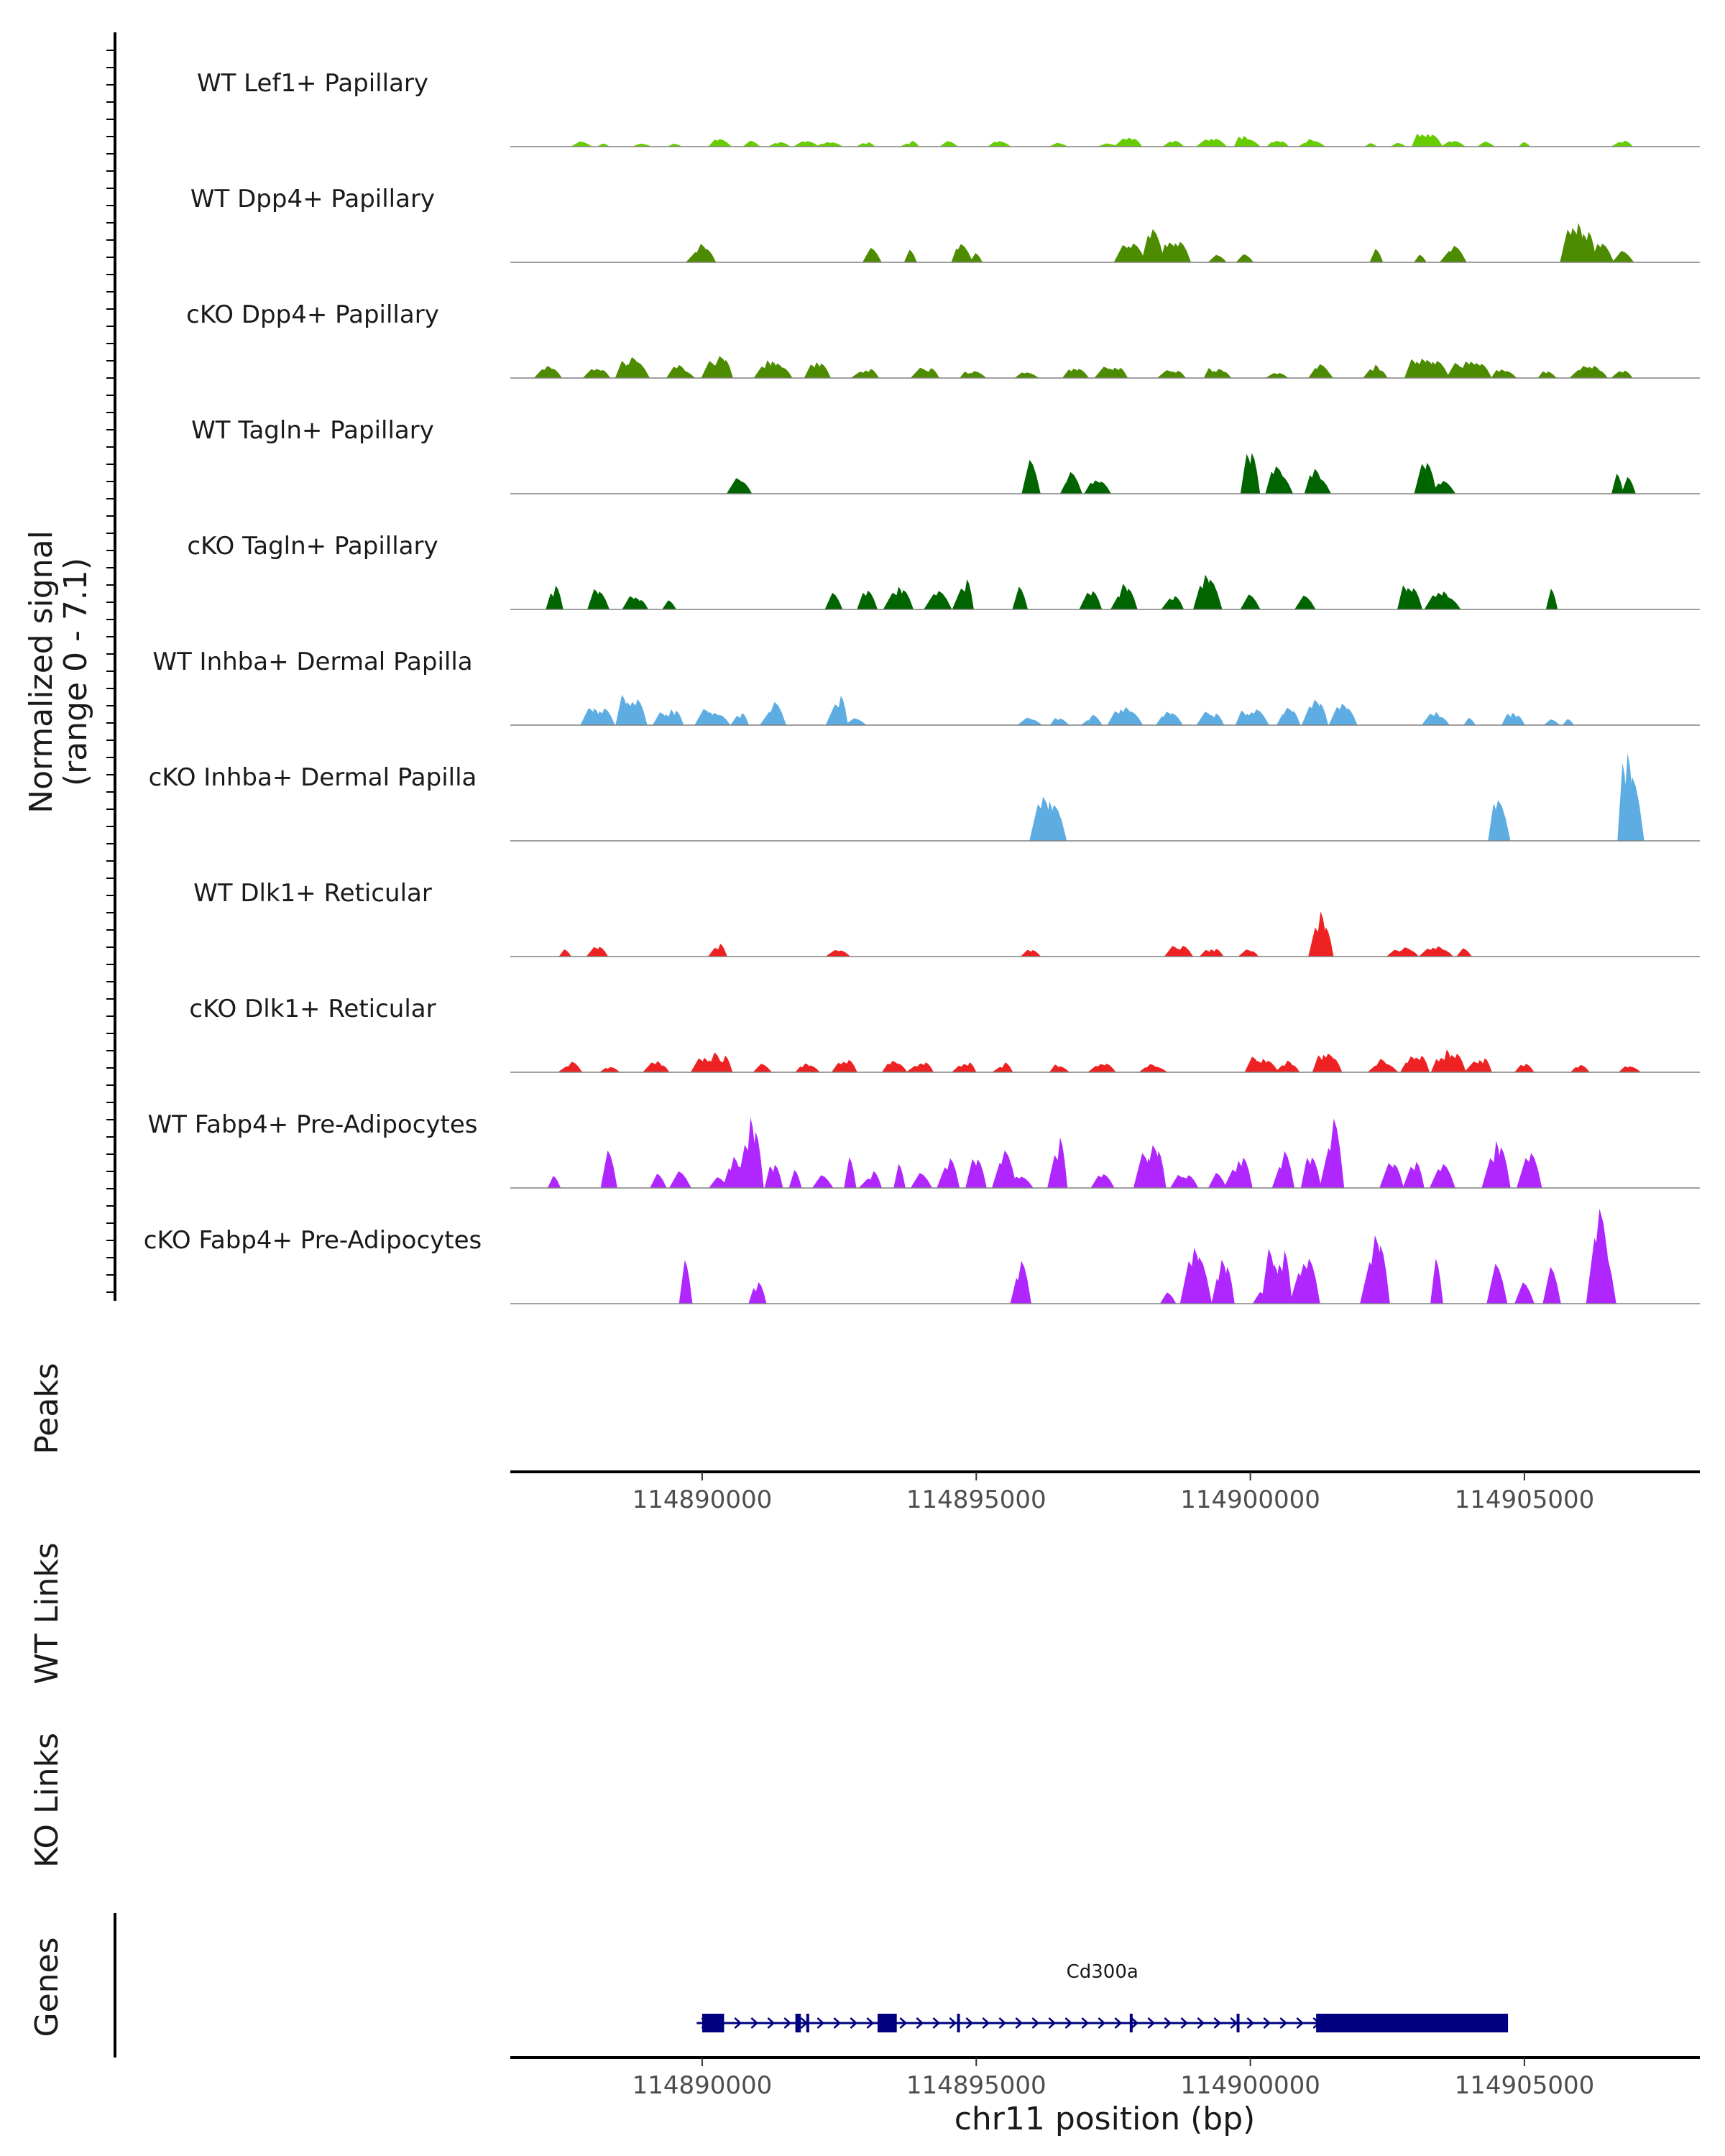 This screenshot has height=2156, width=1725. What do you see at coordinates (312, 894) in the screenshot?
I see `track-label: WT Dlk1+ Reticular` at bounding box center [312, 894].